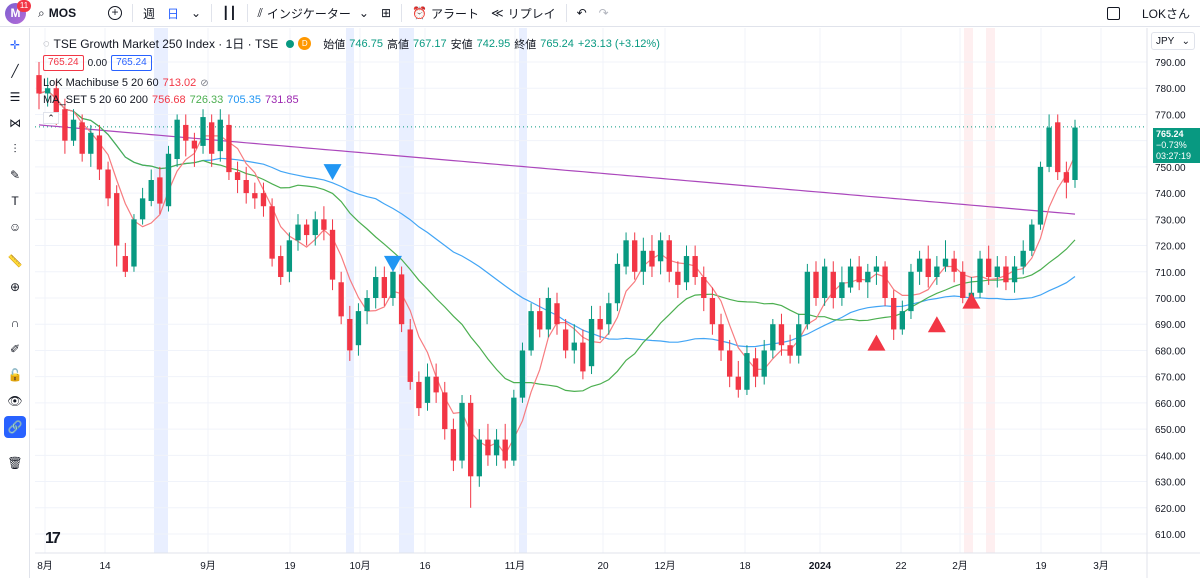 This screenshot has height=578, width=1200. I want to click on eye-icon: 👁, so click(15, 401).